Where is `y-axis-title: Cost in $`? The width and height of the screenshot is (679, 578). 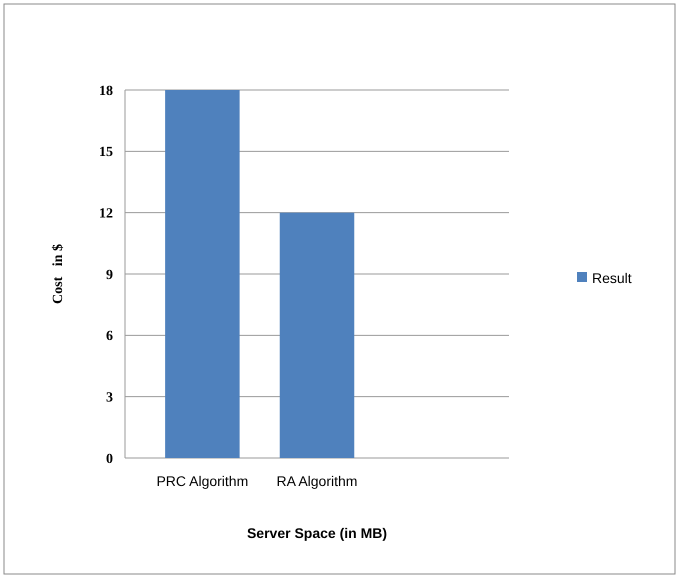
y-axis-title: Cost in $ is located at coordinates (58, 274).